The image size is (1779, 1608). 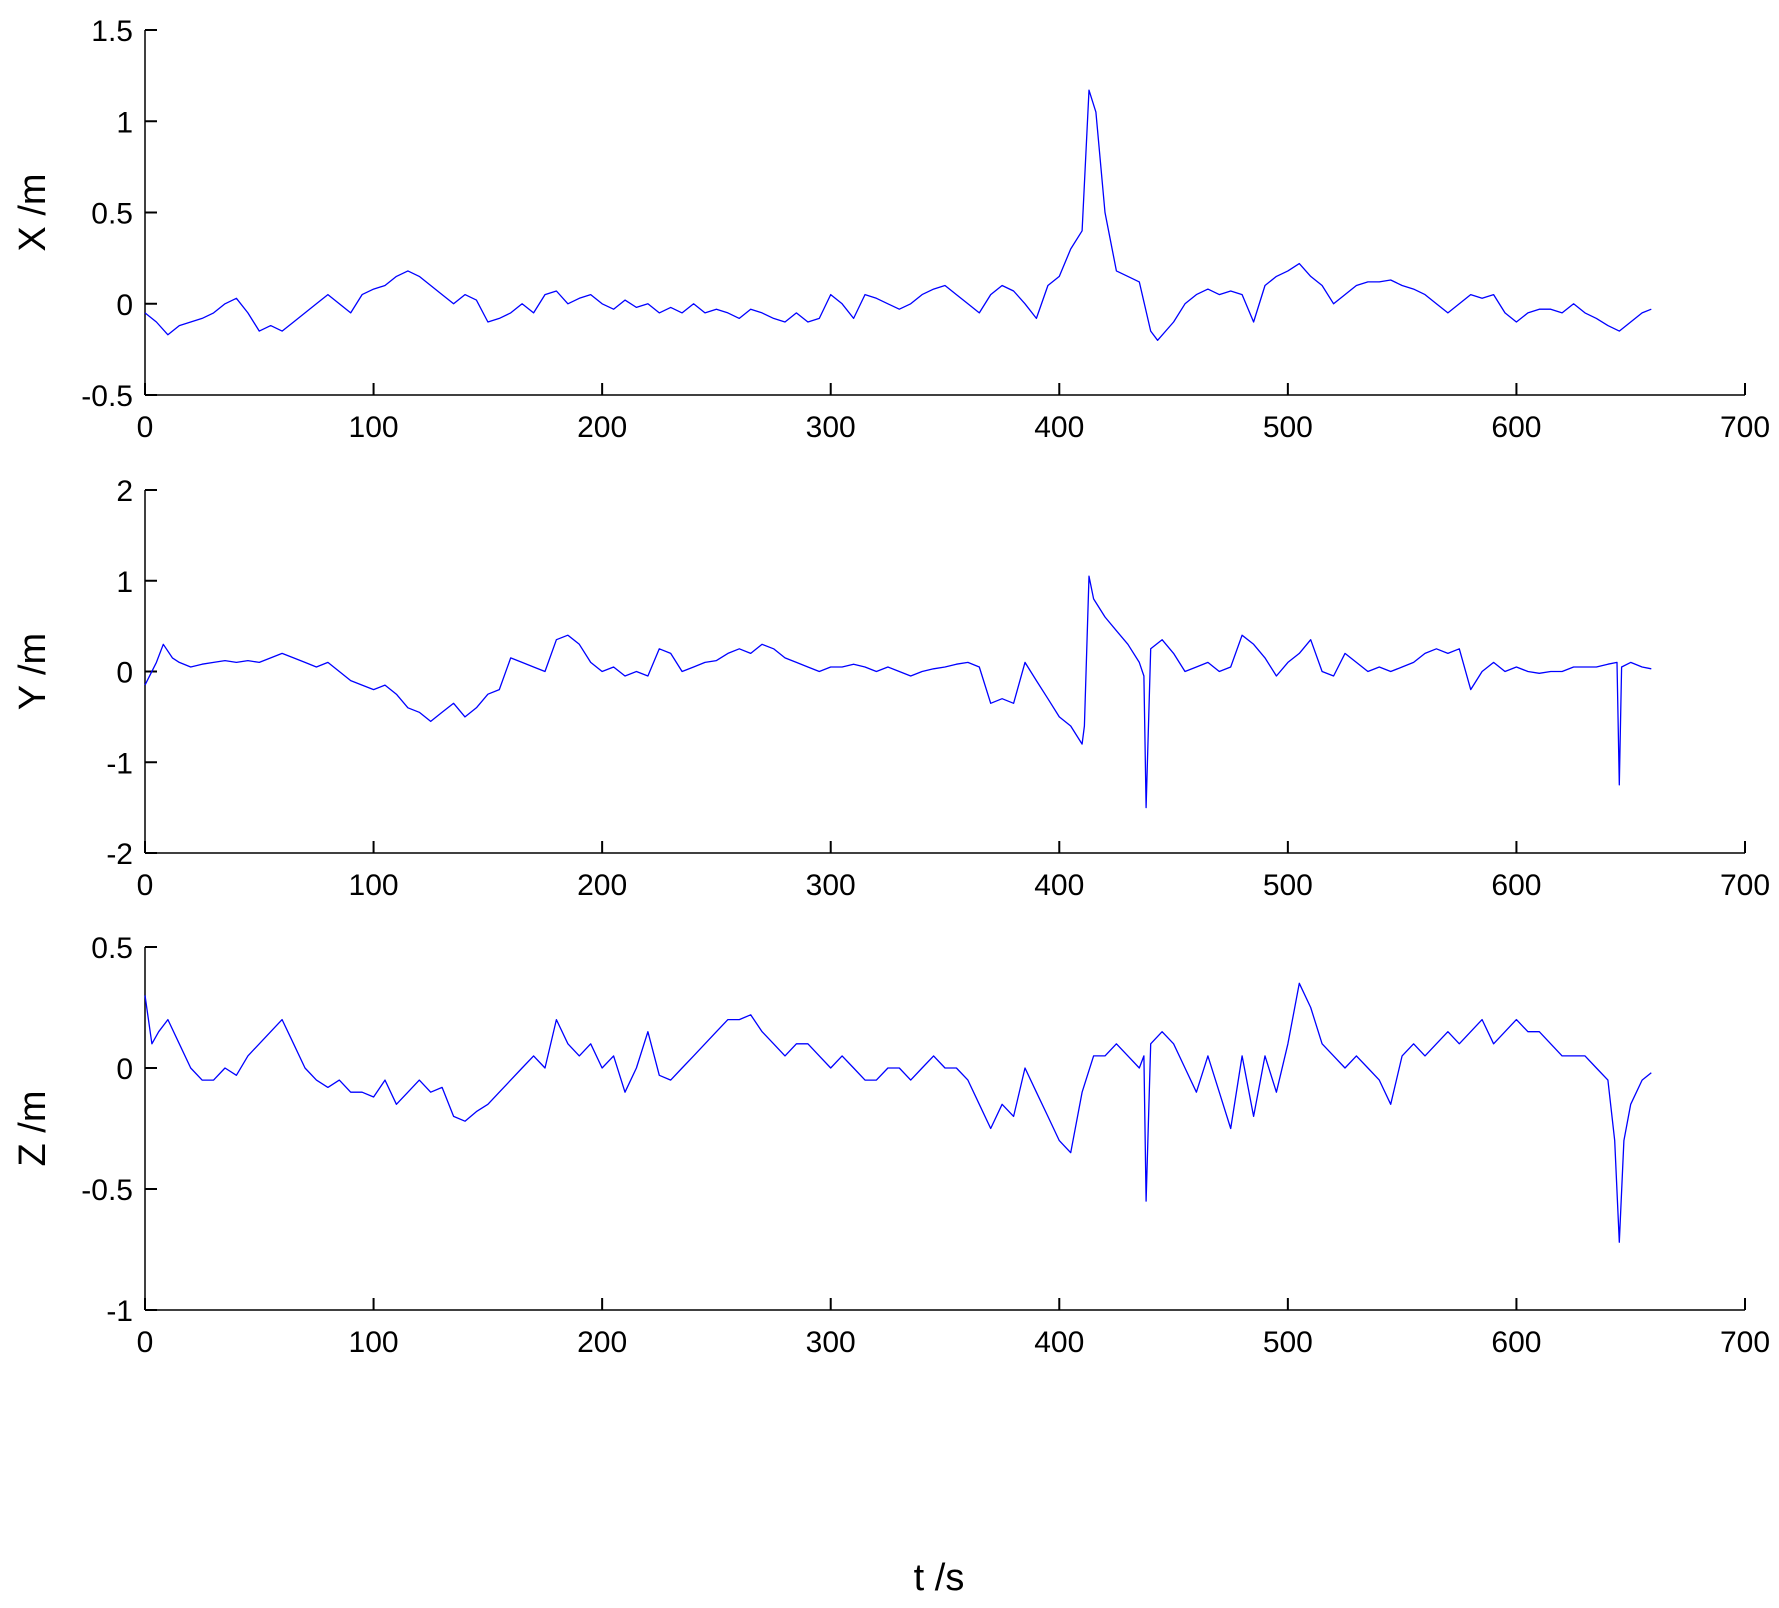 What do you see at coordinates (33, 1129) in the screenshot?
I see `y-axis-label: Z /m` at bounding box center [33, 1129].